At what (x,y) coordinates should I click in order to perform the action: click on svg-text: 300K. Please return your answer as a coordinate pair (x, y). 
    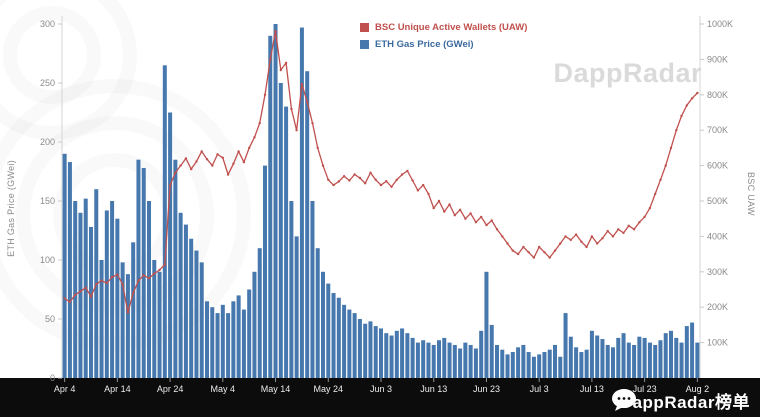
    Looking at the image, I should click on (717, 272).